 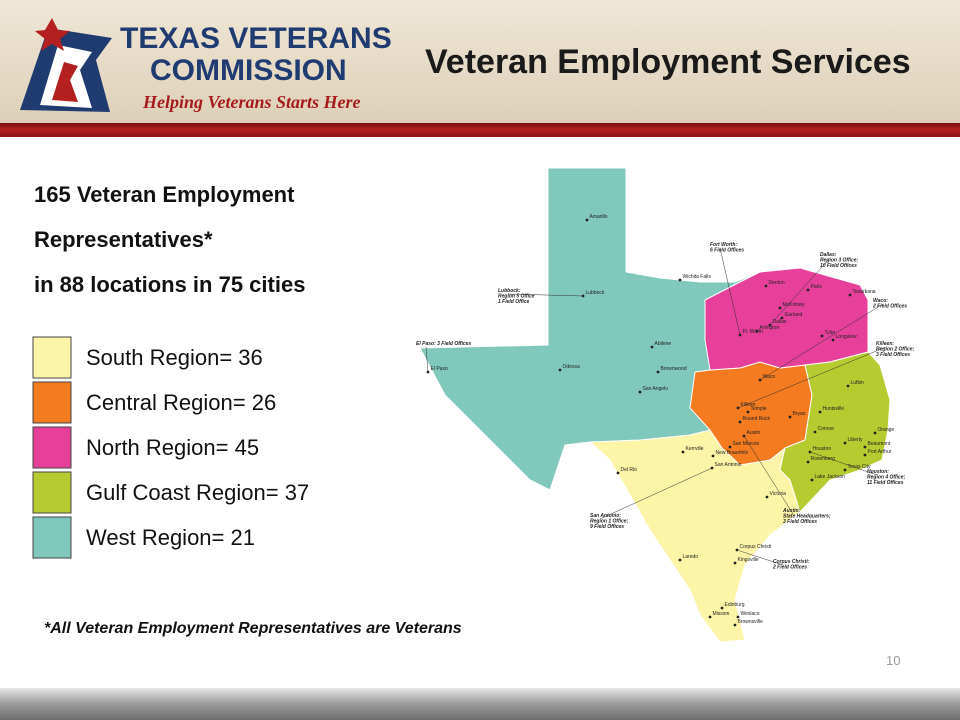 I want to click on city-label: Conroe, so click(x=826, y=429).